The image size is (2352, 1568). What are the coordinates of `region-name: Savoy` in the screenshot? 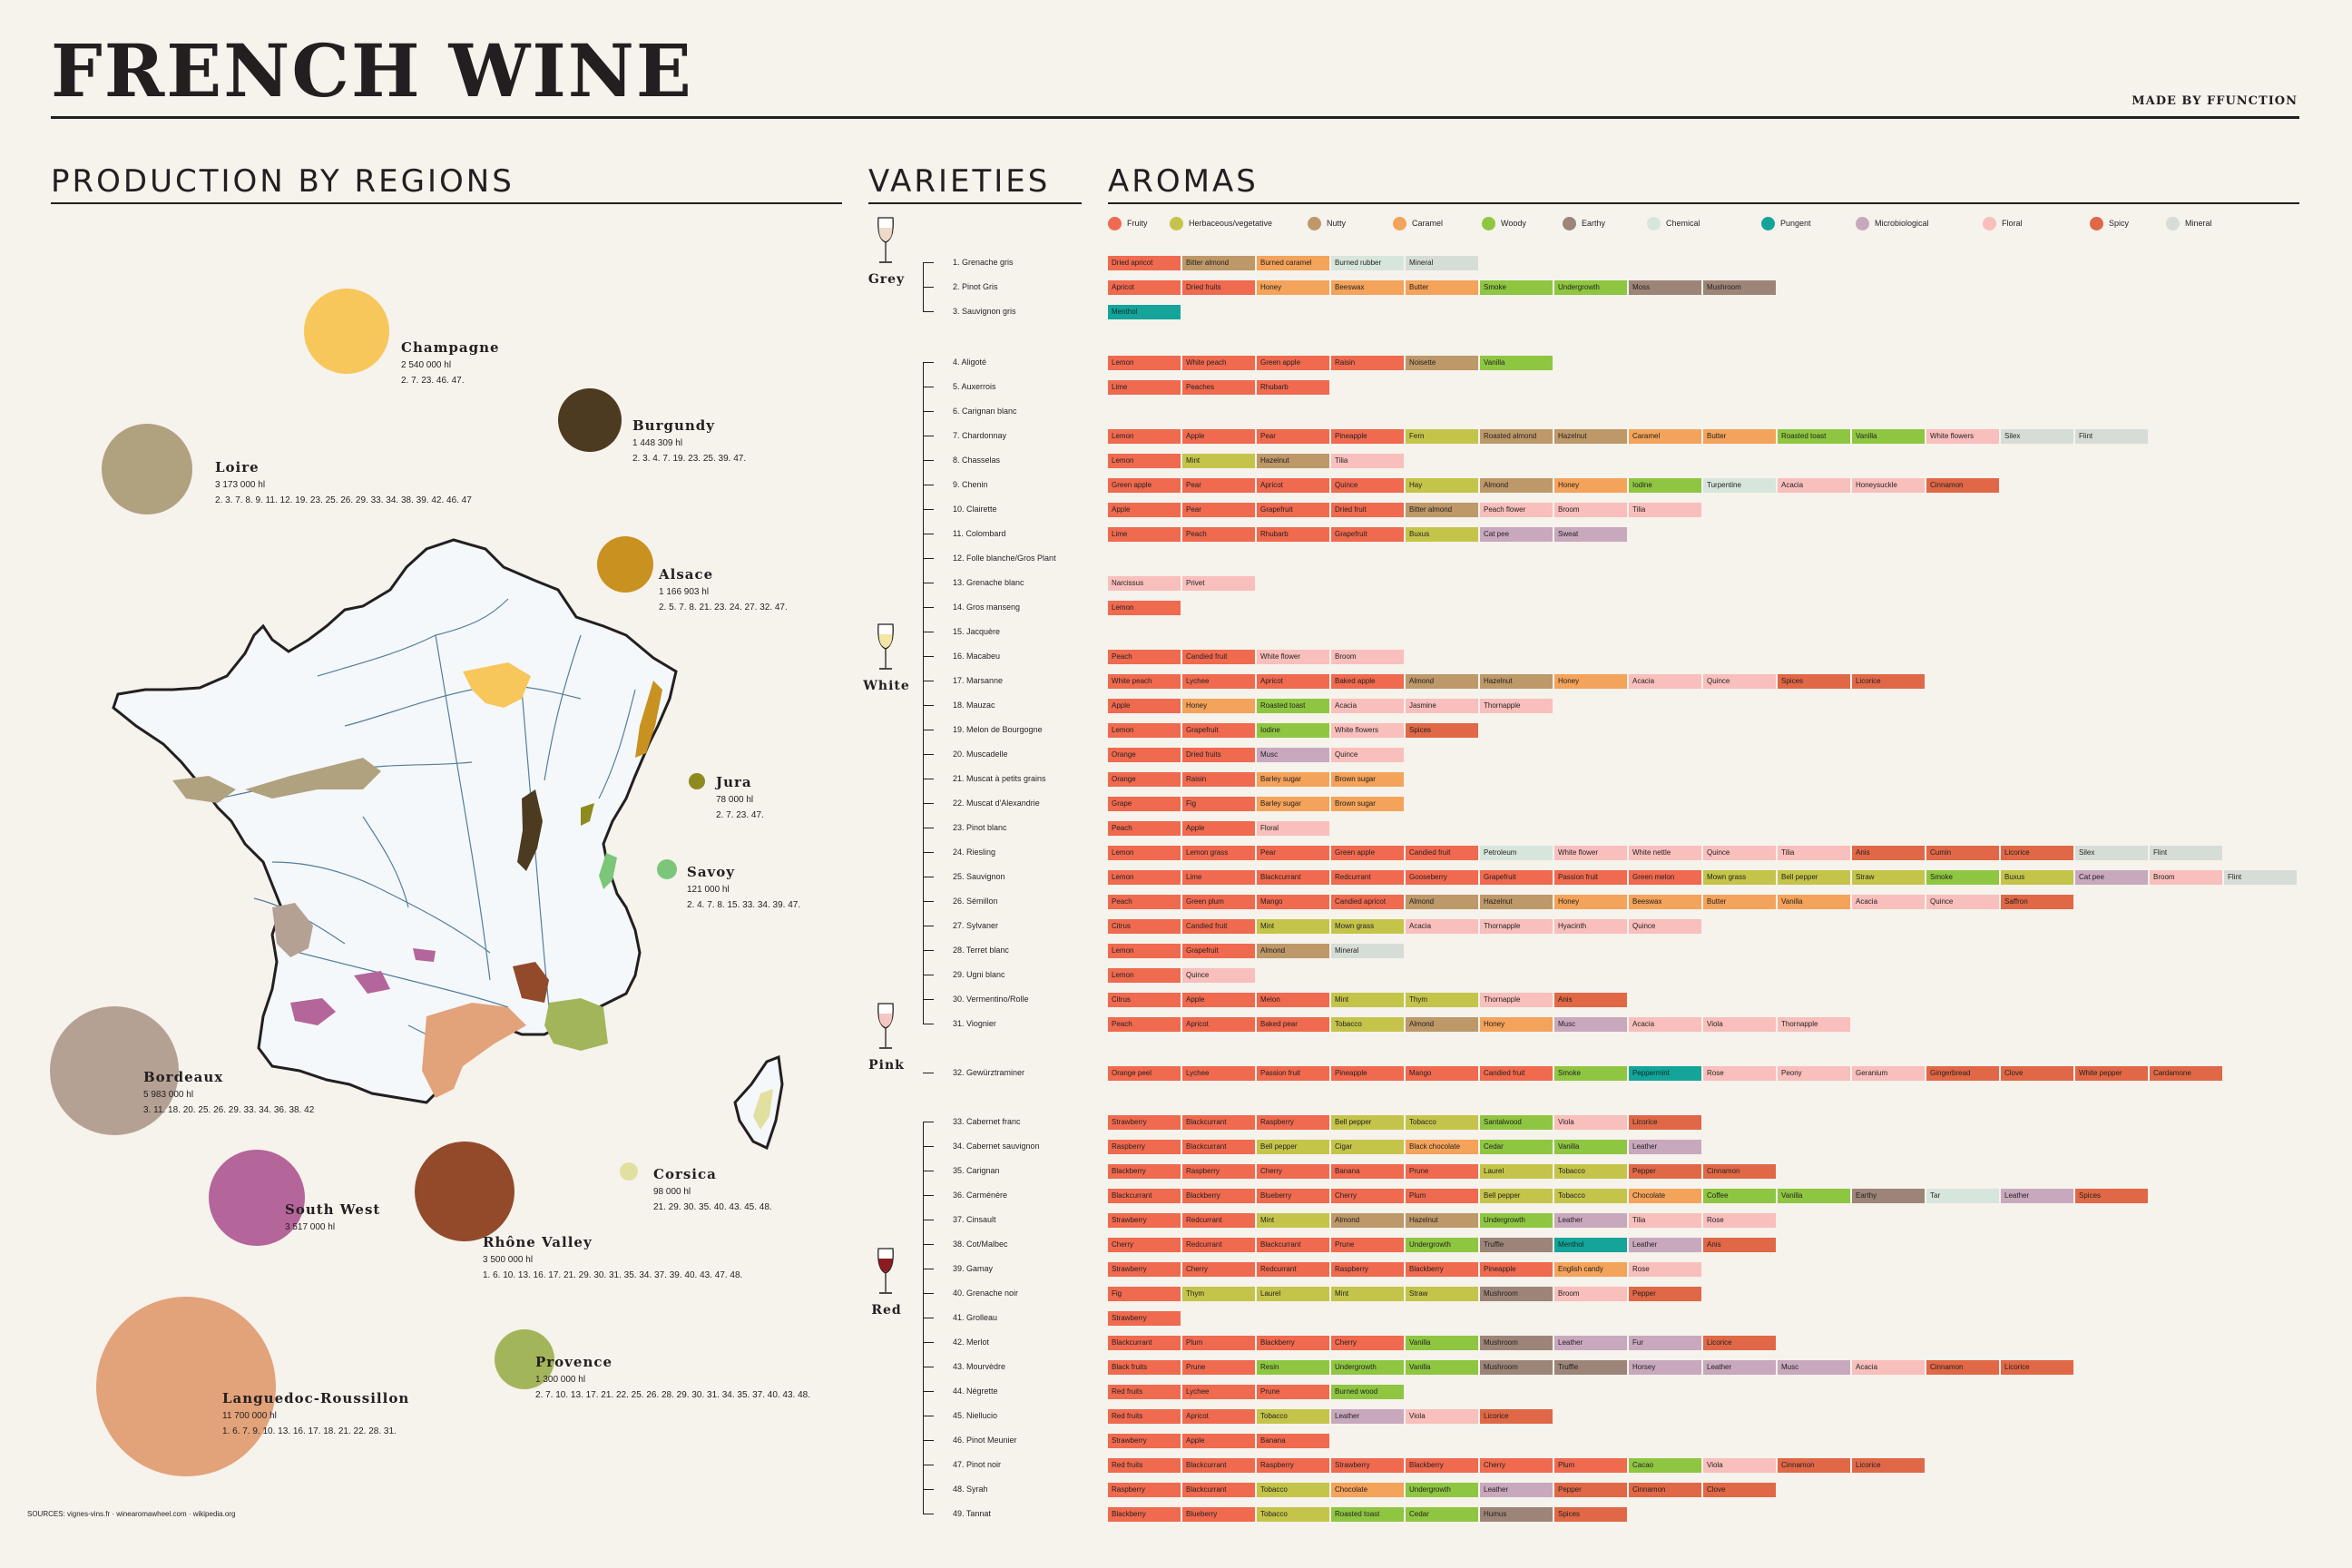 It's located at (711, 872).